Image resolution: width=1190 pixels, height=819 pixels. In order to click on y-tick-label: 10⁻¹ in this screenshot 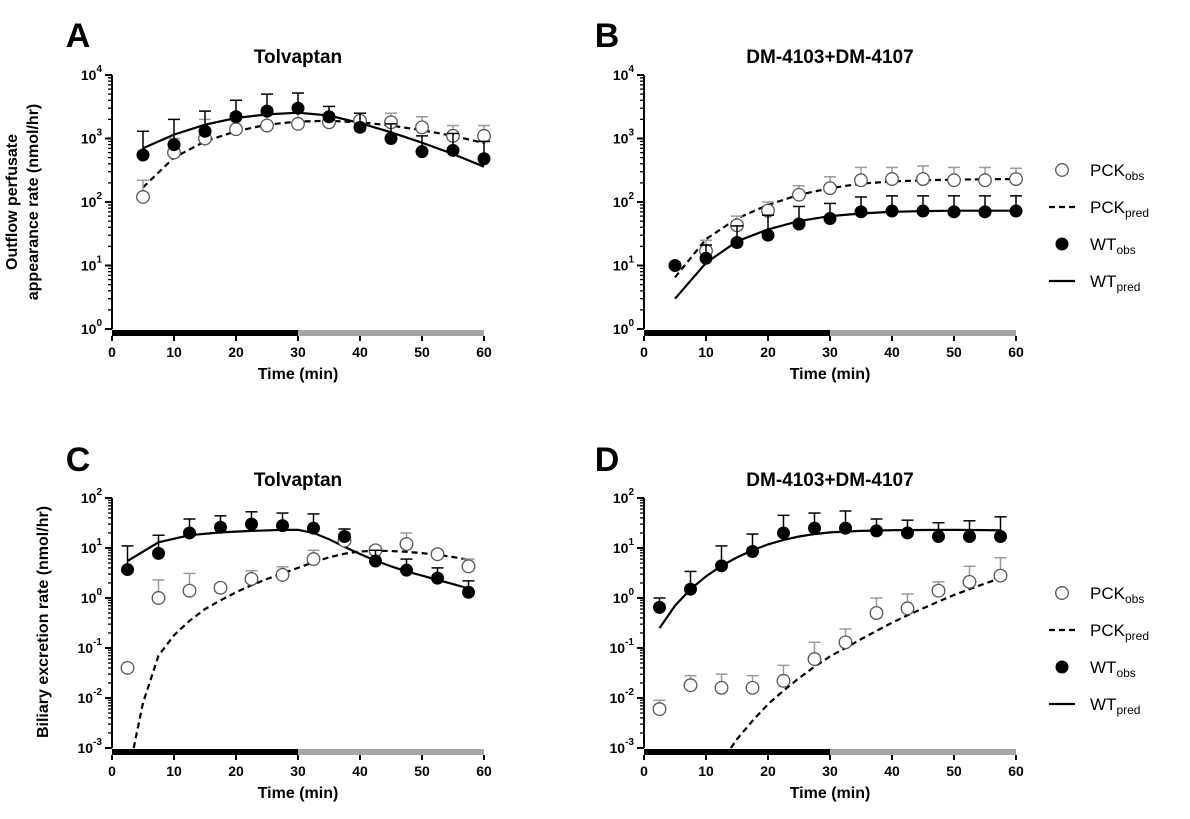, I will do `click(90, 646)`.